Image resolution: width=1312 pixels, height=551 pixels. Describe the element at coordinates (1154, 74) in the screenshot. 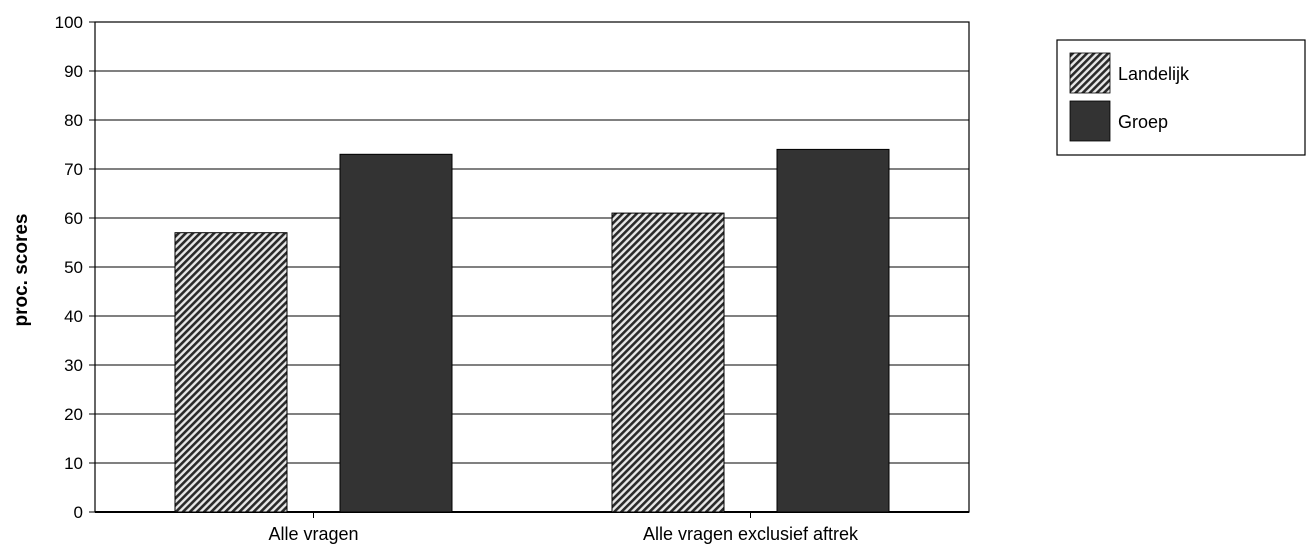

I see `legend-label-landelijk: Landelijk` at that location.